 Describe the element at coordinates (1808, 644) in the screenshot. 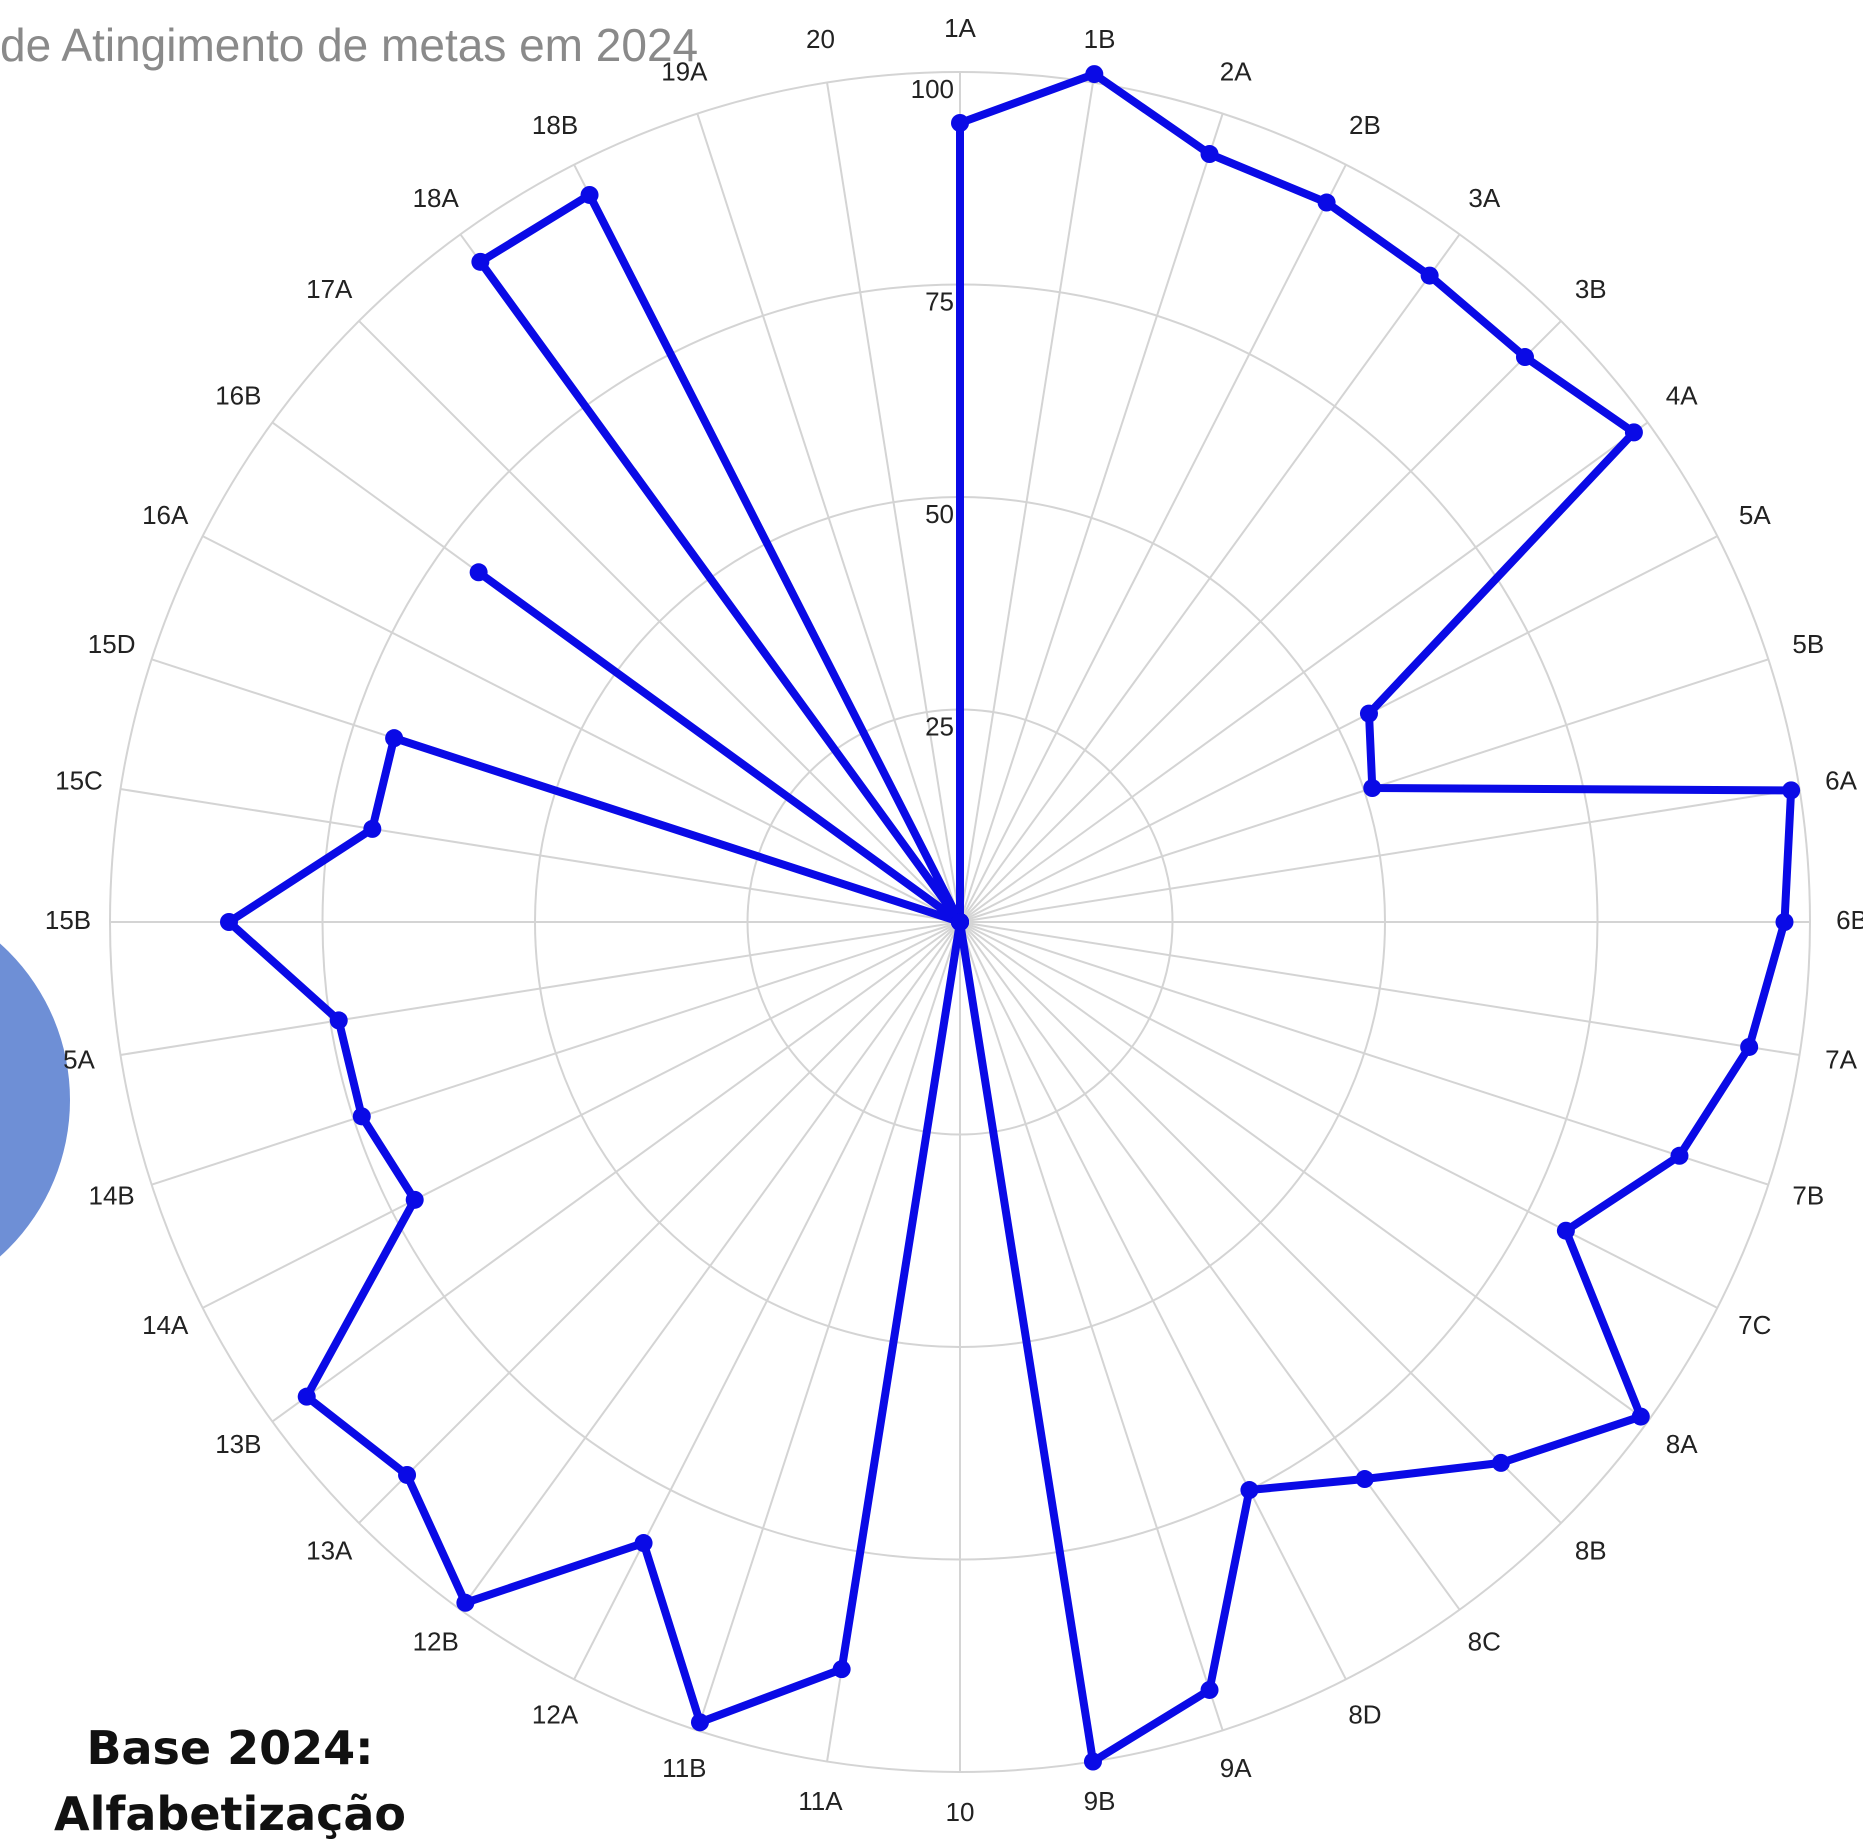

I see `category-label: 5B` at that location.